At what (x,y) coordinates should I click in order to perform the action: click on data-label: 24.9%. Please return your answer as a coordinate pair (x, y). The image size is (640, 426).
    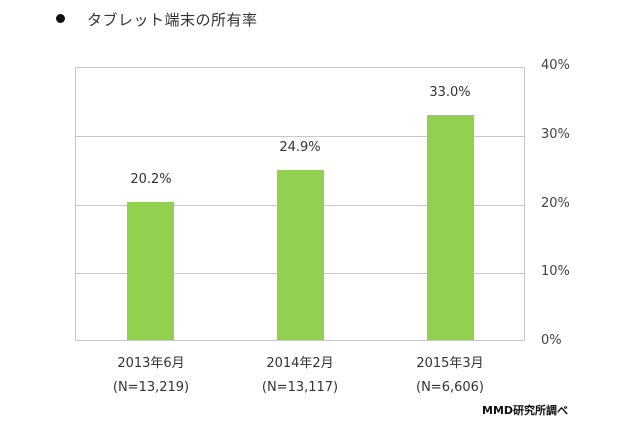
    Looking at the image, I should click on (300, 147).